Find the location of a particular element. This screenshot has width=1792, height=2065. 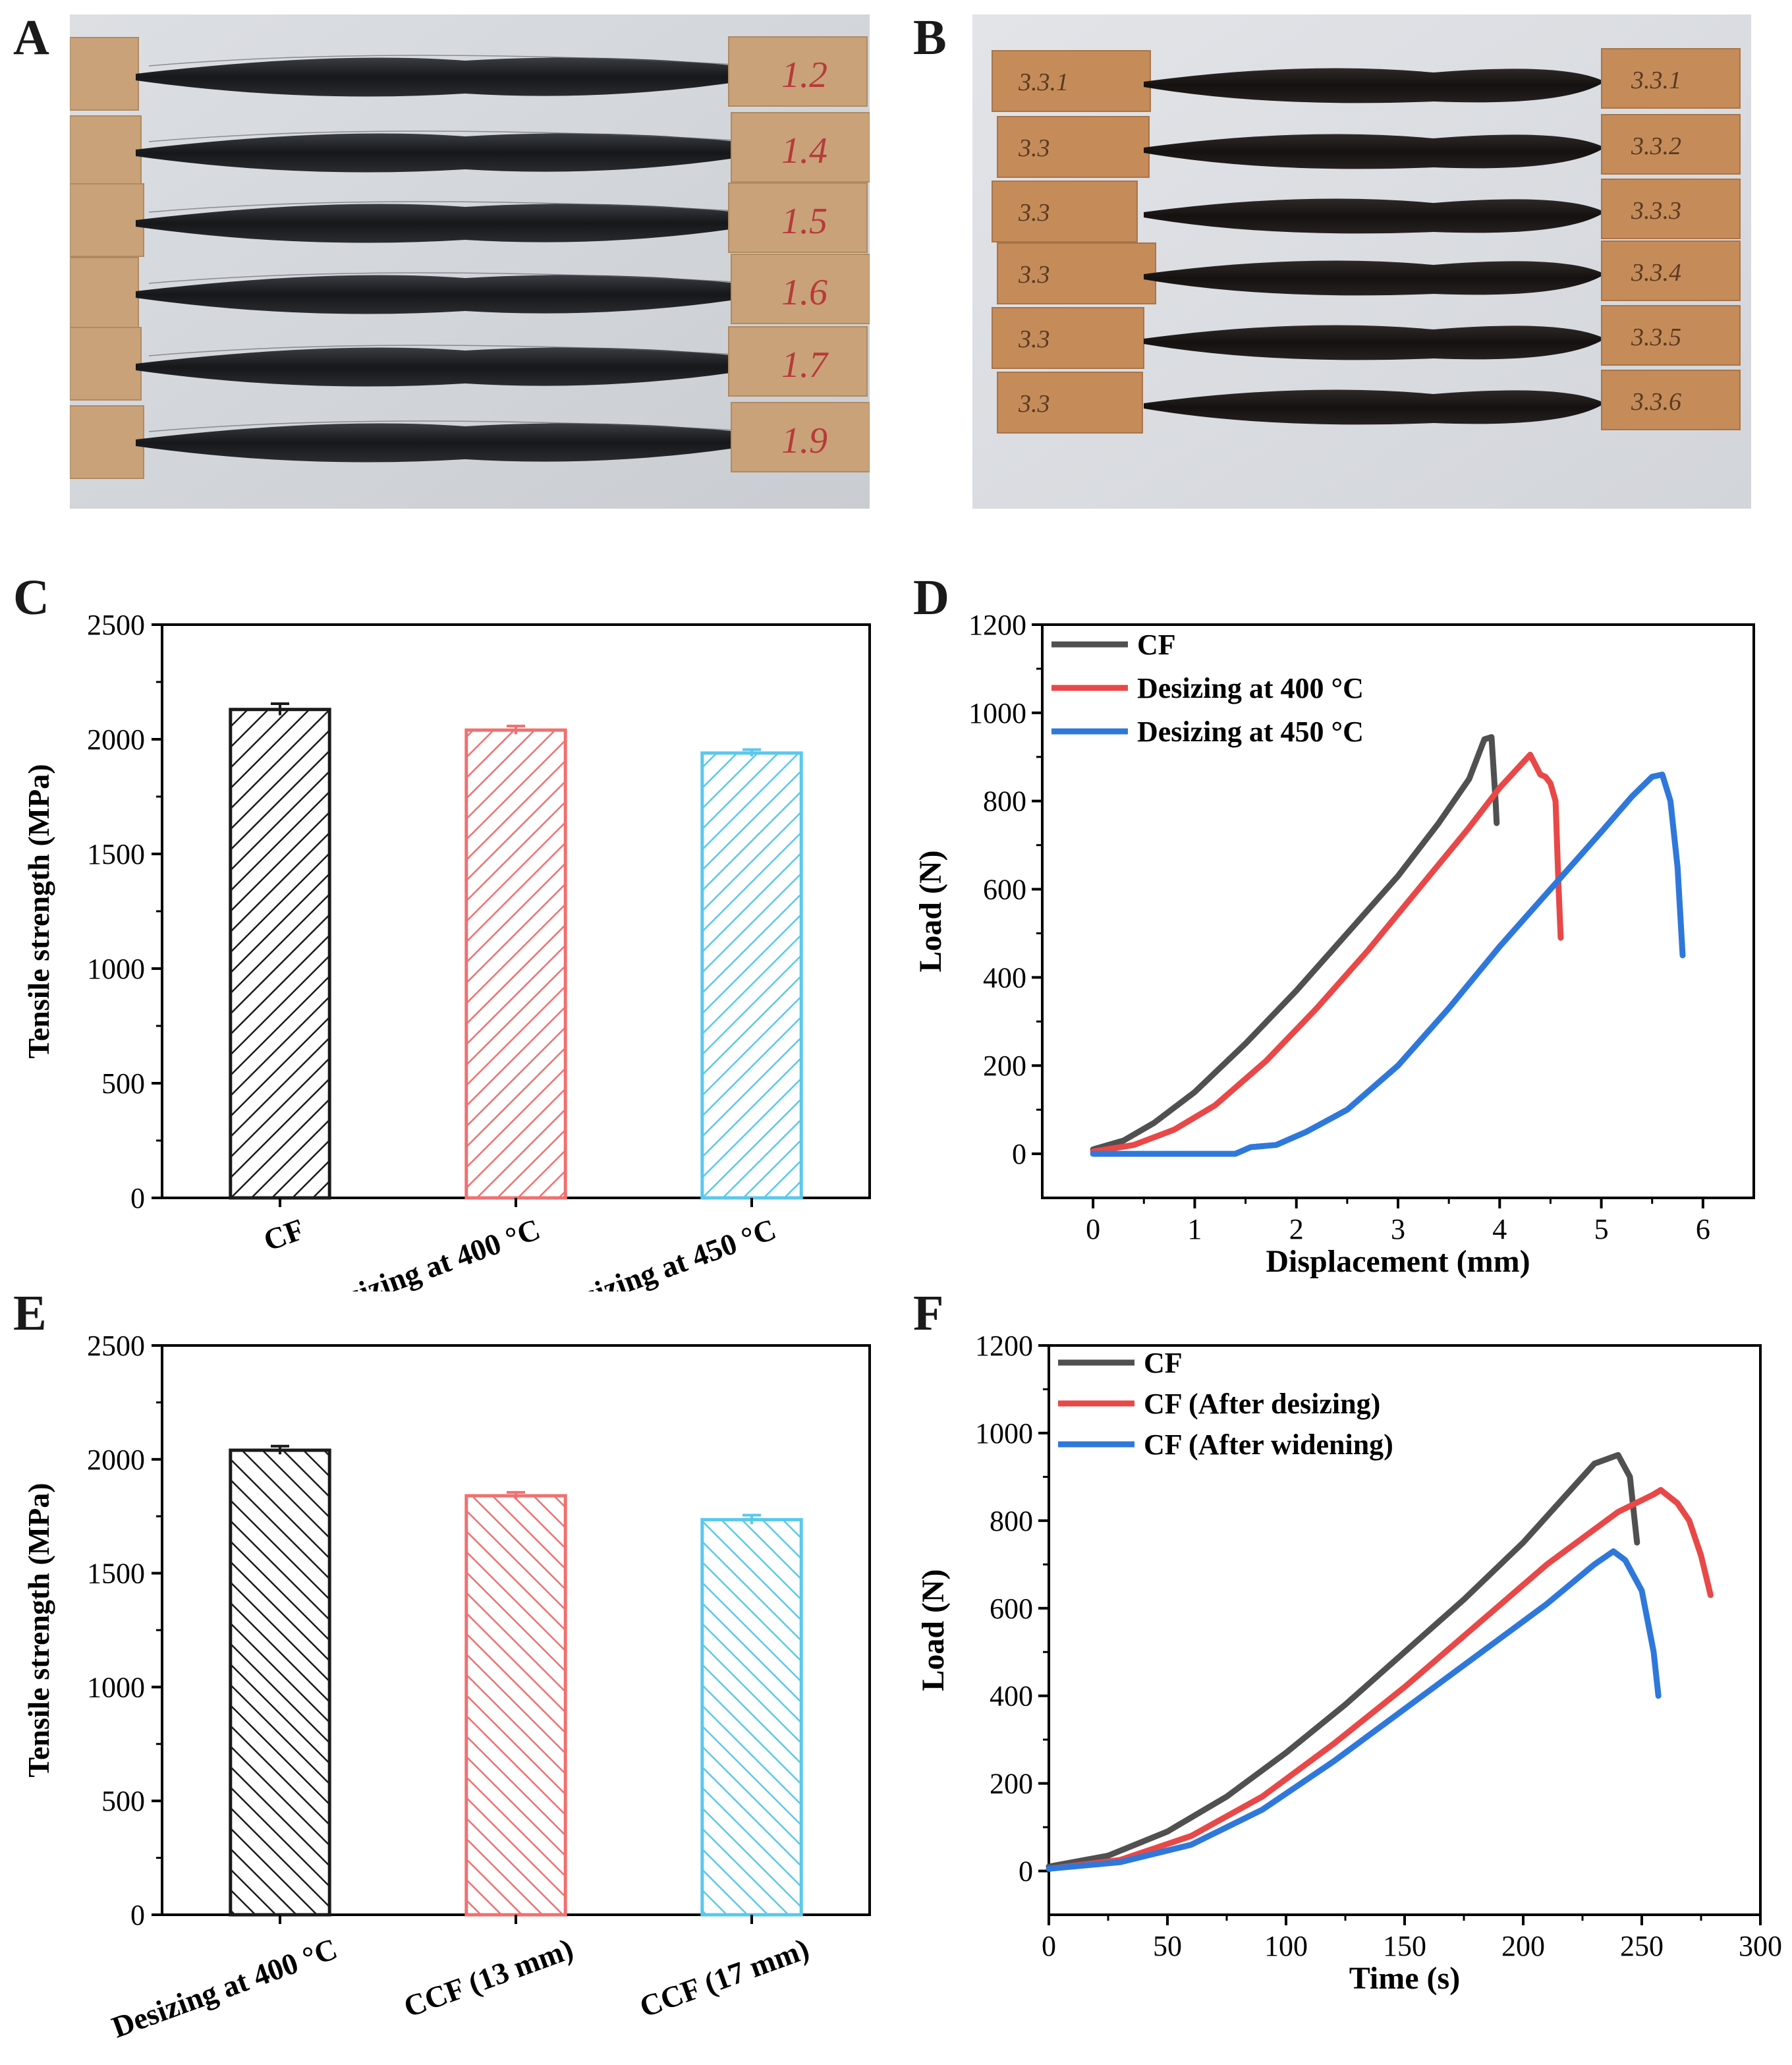

x-tick-label: 150 is located at coordinates (1404, 1946).